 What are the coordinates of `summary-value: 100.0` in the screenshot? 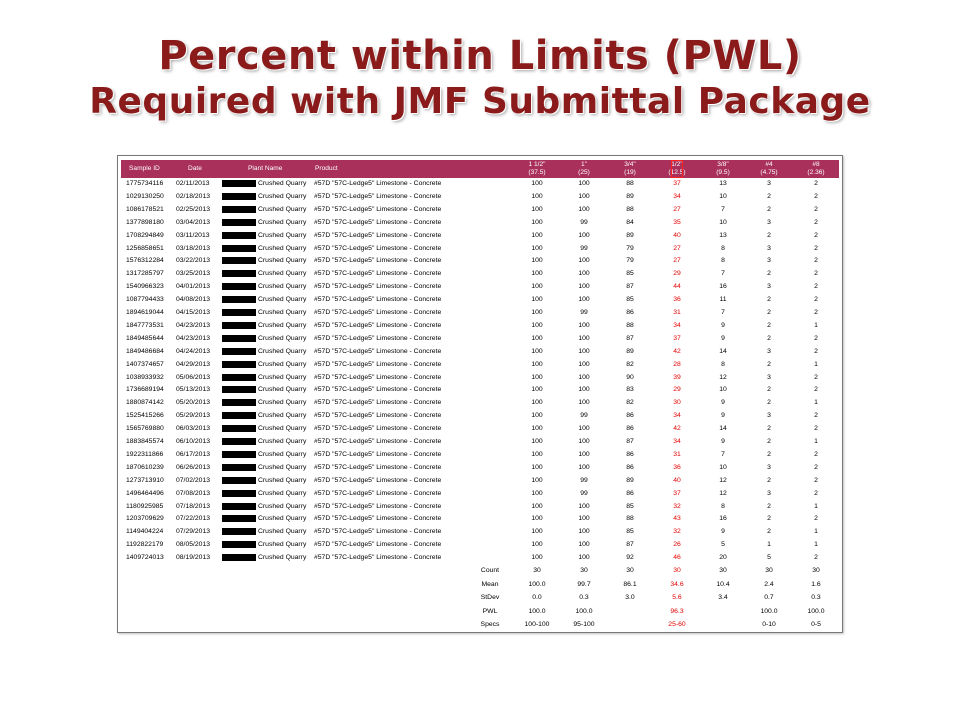 It's located at (816, 611).